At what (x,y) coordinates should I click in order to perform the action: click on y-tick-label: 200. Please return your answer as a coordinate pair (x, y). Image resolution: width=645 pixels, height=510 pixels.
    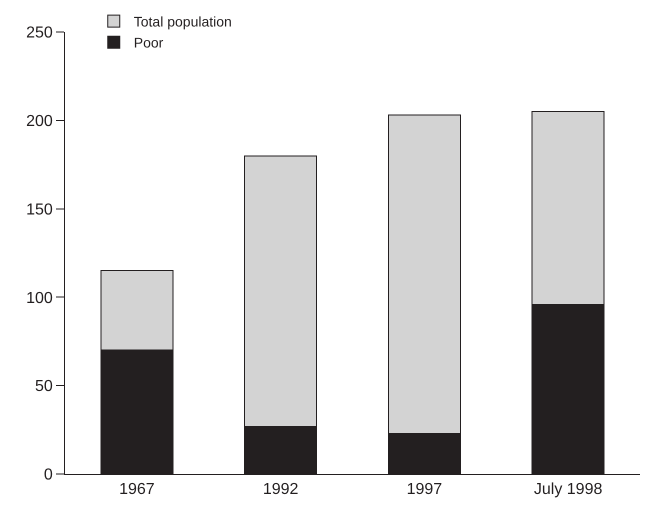
    Looking at the image, I should click on (39, 121).